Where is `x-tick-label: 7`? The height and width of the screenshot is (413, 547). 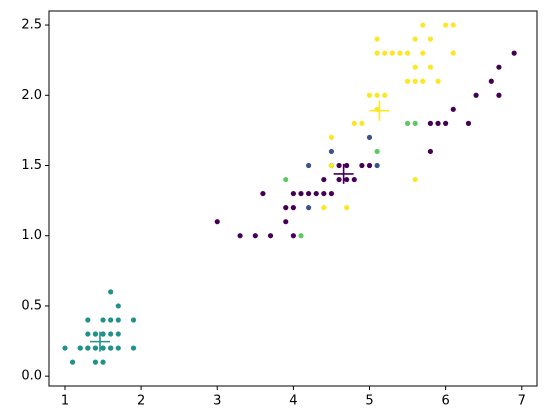 x-tick-label: 7 is located at coordinates (522, 401).